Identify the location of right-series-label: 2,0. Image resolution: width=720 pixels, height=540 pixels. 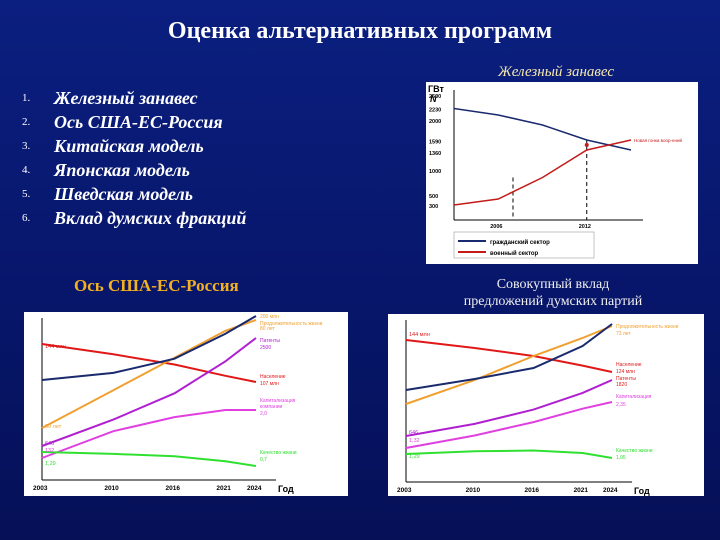
(263, 414).